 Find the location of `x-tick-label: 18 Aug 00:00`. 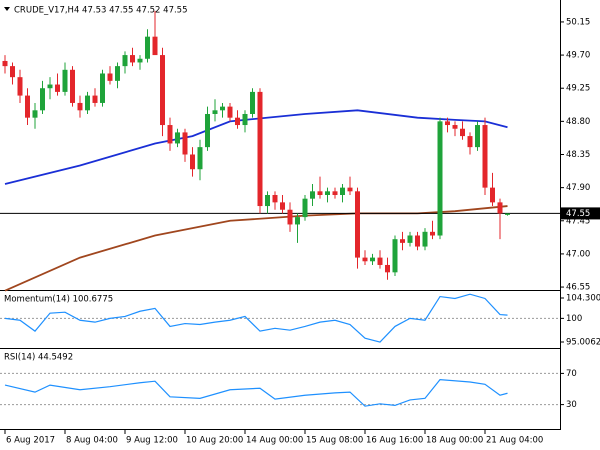

x-tick-label: 18 Aug 00:00 is located at coordinates (454, 441).